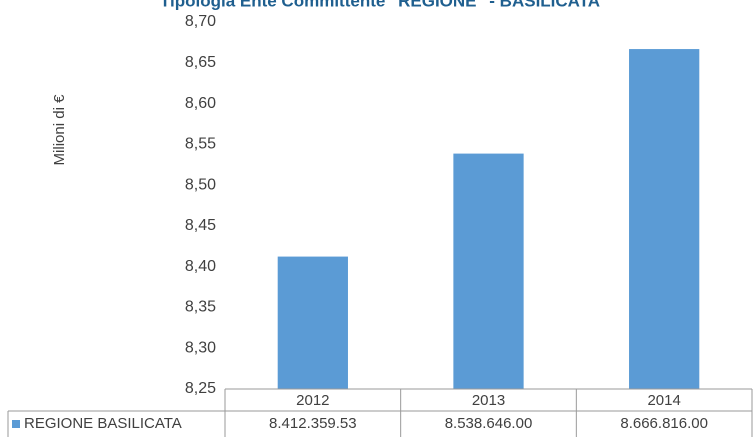 Image resolution: width=755 pixels, height=437 pixels. Describe the element at coordinates (103, 423) in the screenshot. I see `legend-label: REGIONE BASILICATA` at that location.